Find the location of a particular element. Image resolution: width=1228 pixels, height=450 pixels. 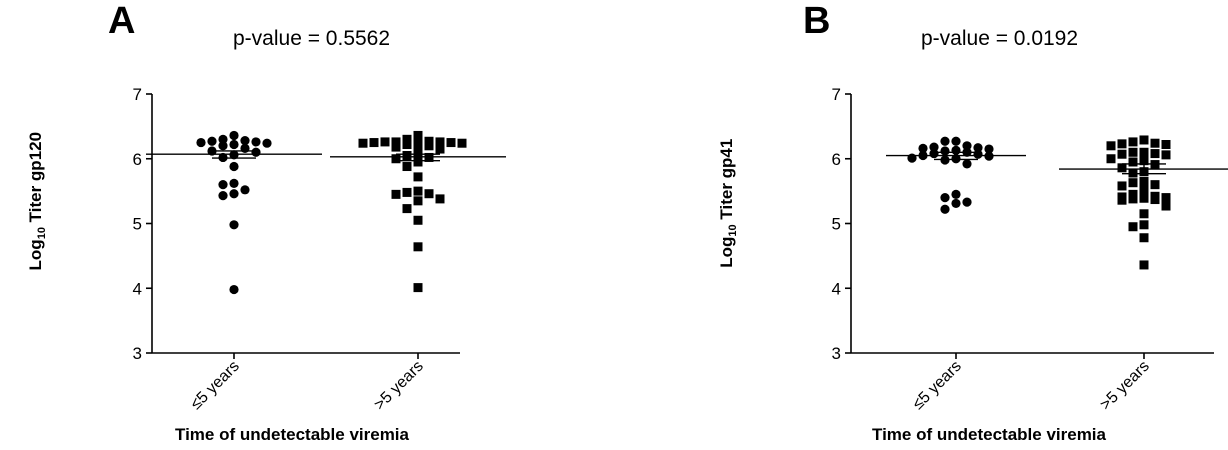

y-tick-label: 5 is located at coordinates (137, 224).